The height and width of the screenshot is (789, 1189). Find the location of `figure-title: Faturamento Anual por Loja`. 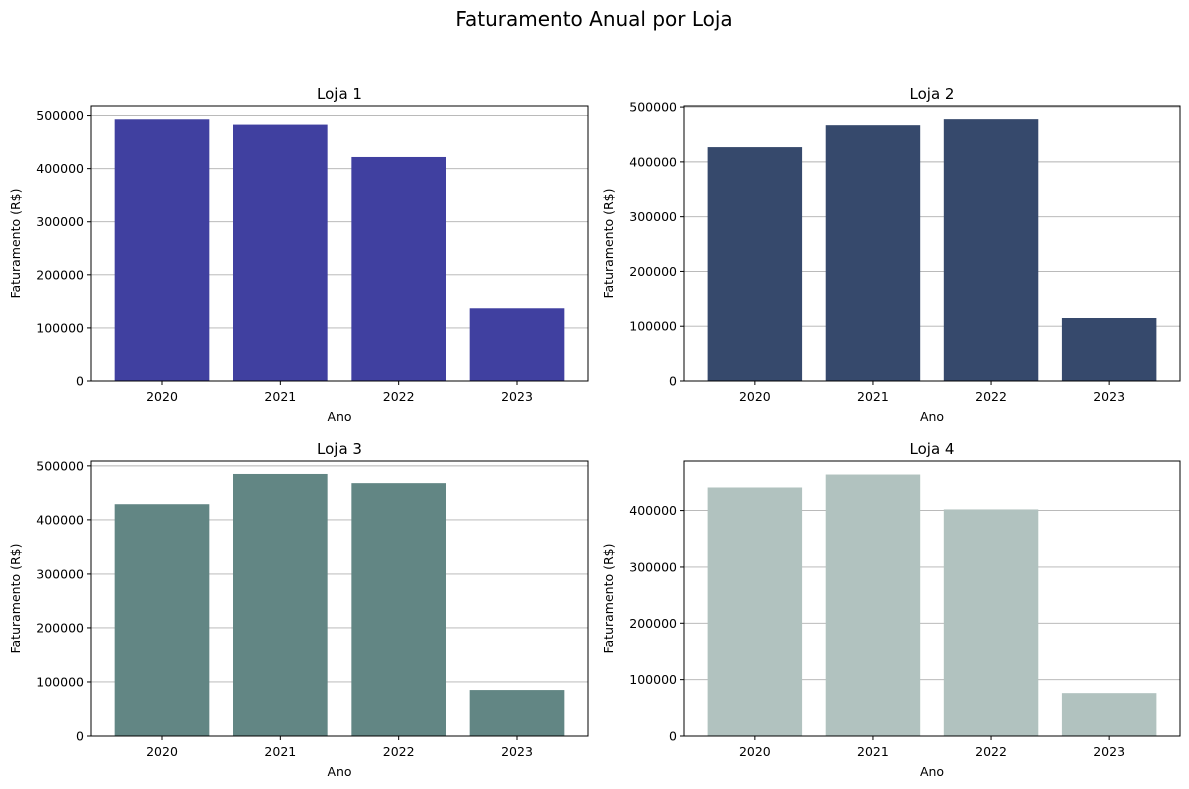

figure-title: Faturamento Anual por Loja is located at coordinates (593, 19).